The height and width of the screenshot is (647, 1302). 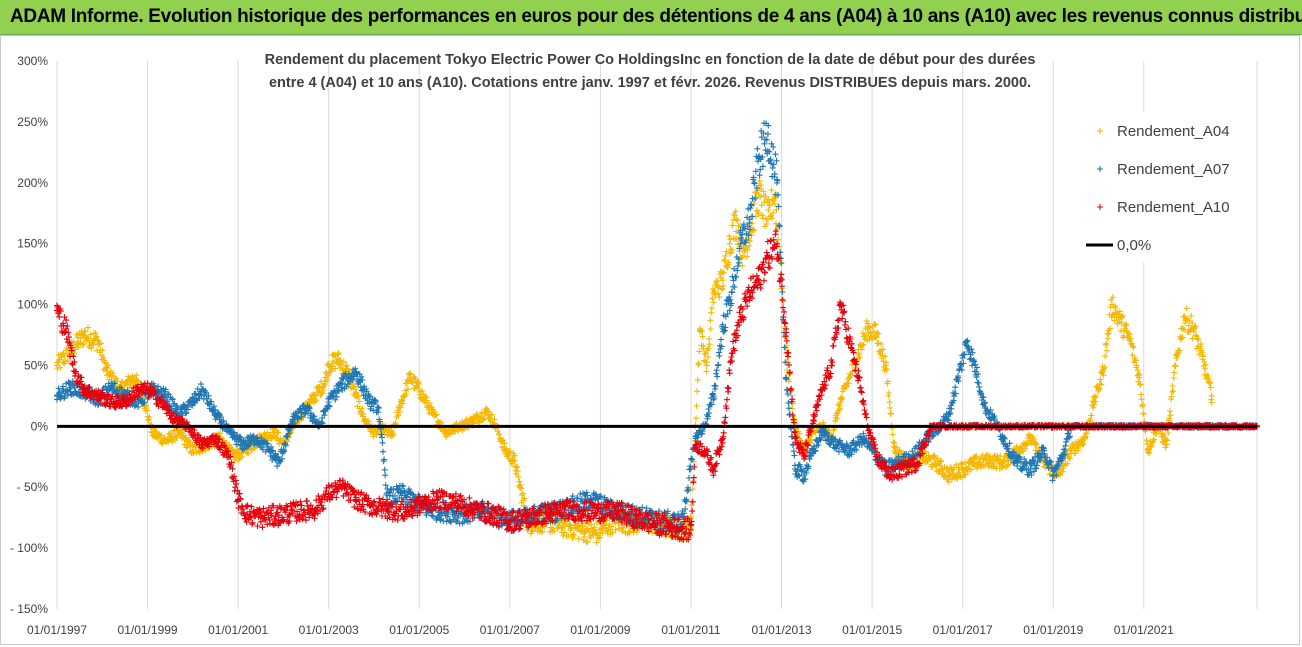 I want to click on x-tick-label: 01/01/2013, so click(x=781, y=630).